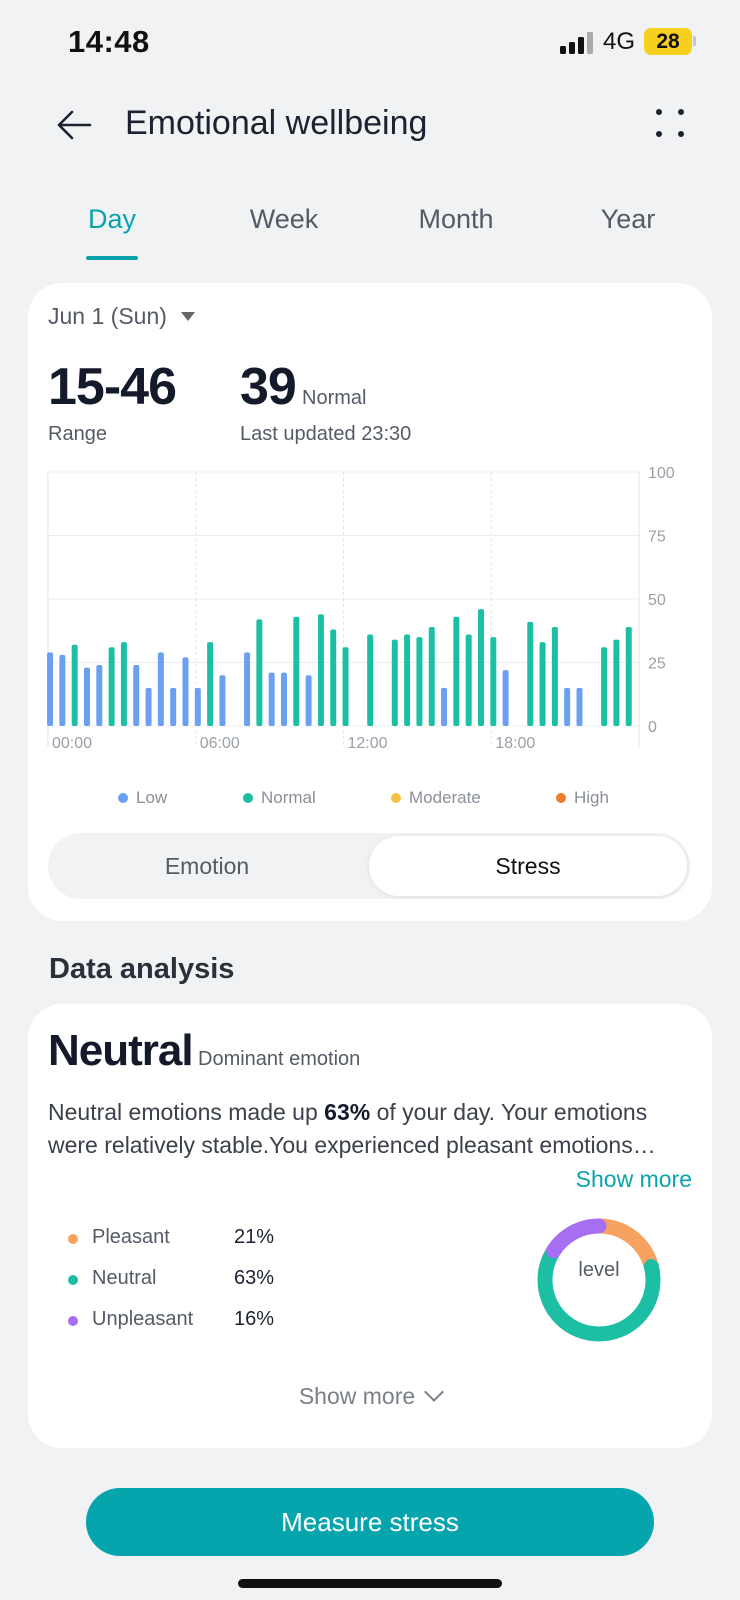  What do you see at coordinates (288, 797) in the screenshot?
I see `legend-label-normal: Normal` at bounding box center [288, 797].